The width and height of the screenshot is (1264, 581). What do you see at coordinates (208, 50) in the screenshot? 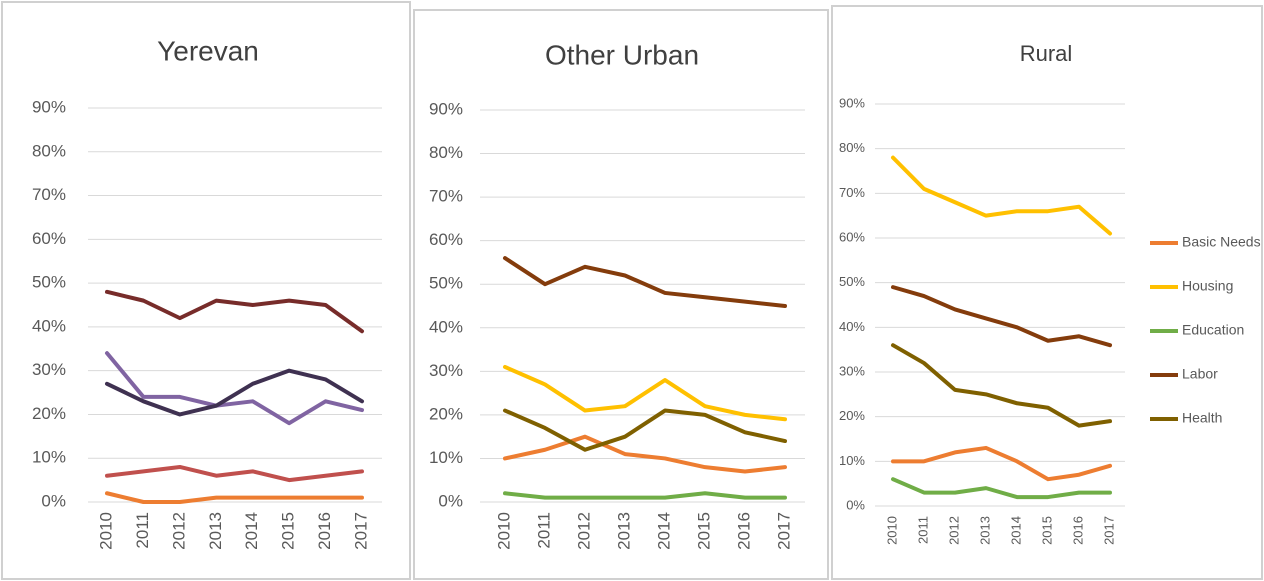
I see `chart-title: Yerevan` at bounding box center [208, 50].